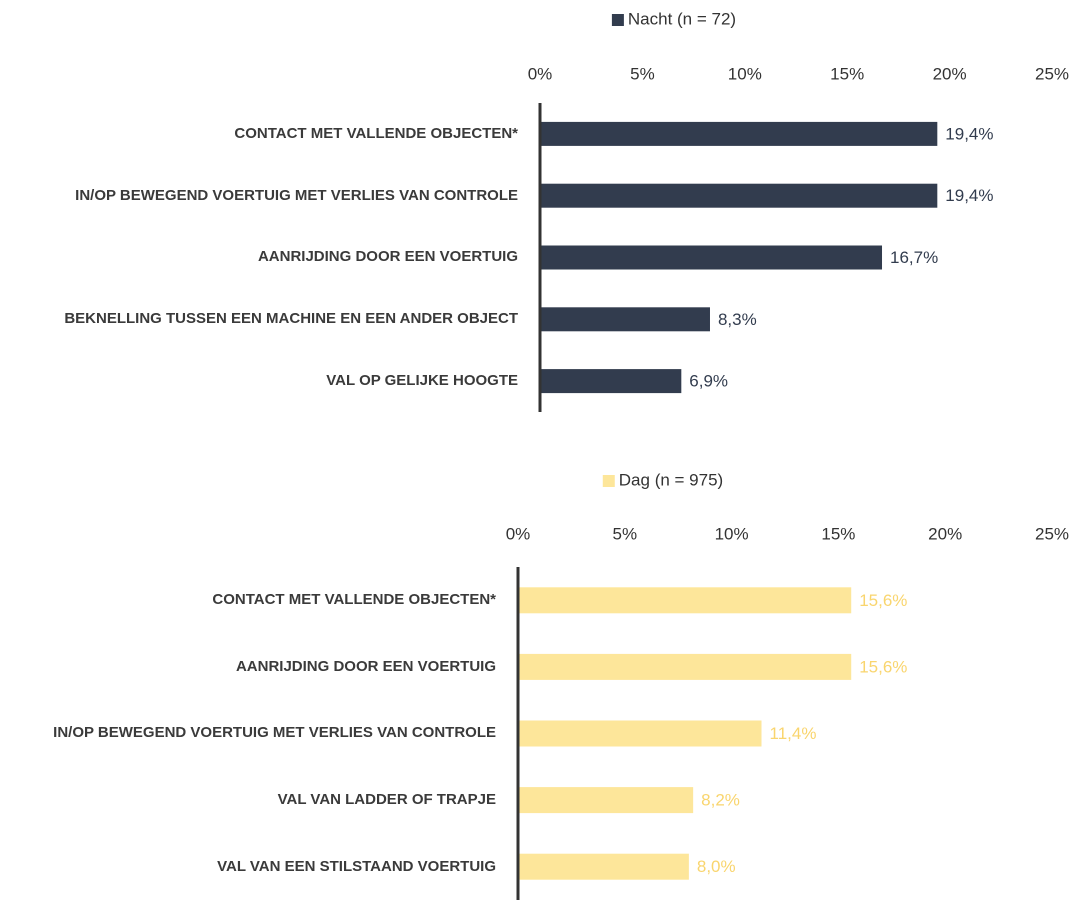  Describe the element at coordinates (716, 866) in the screenshot. I see `value-label: 8,0%` at that location.